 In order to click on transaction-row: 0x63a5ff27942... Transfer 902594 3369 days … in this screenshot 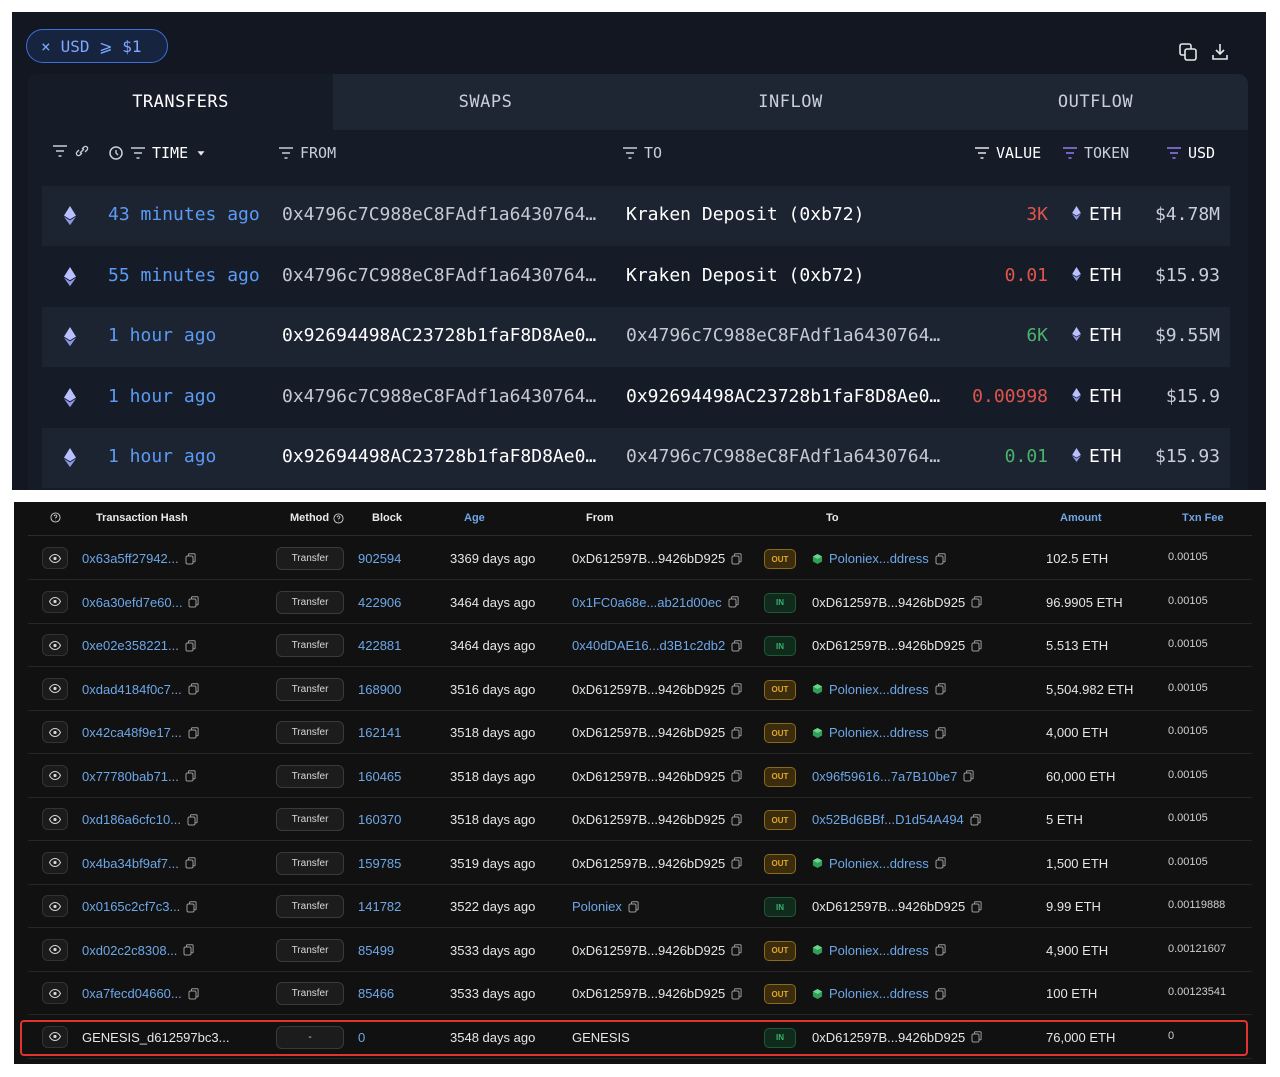, I will do `click(640, 559)`.